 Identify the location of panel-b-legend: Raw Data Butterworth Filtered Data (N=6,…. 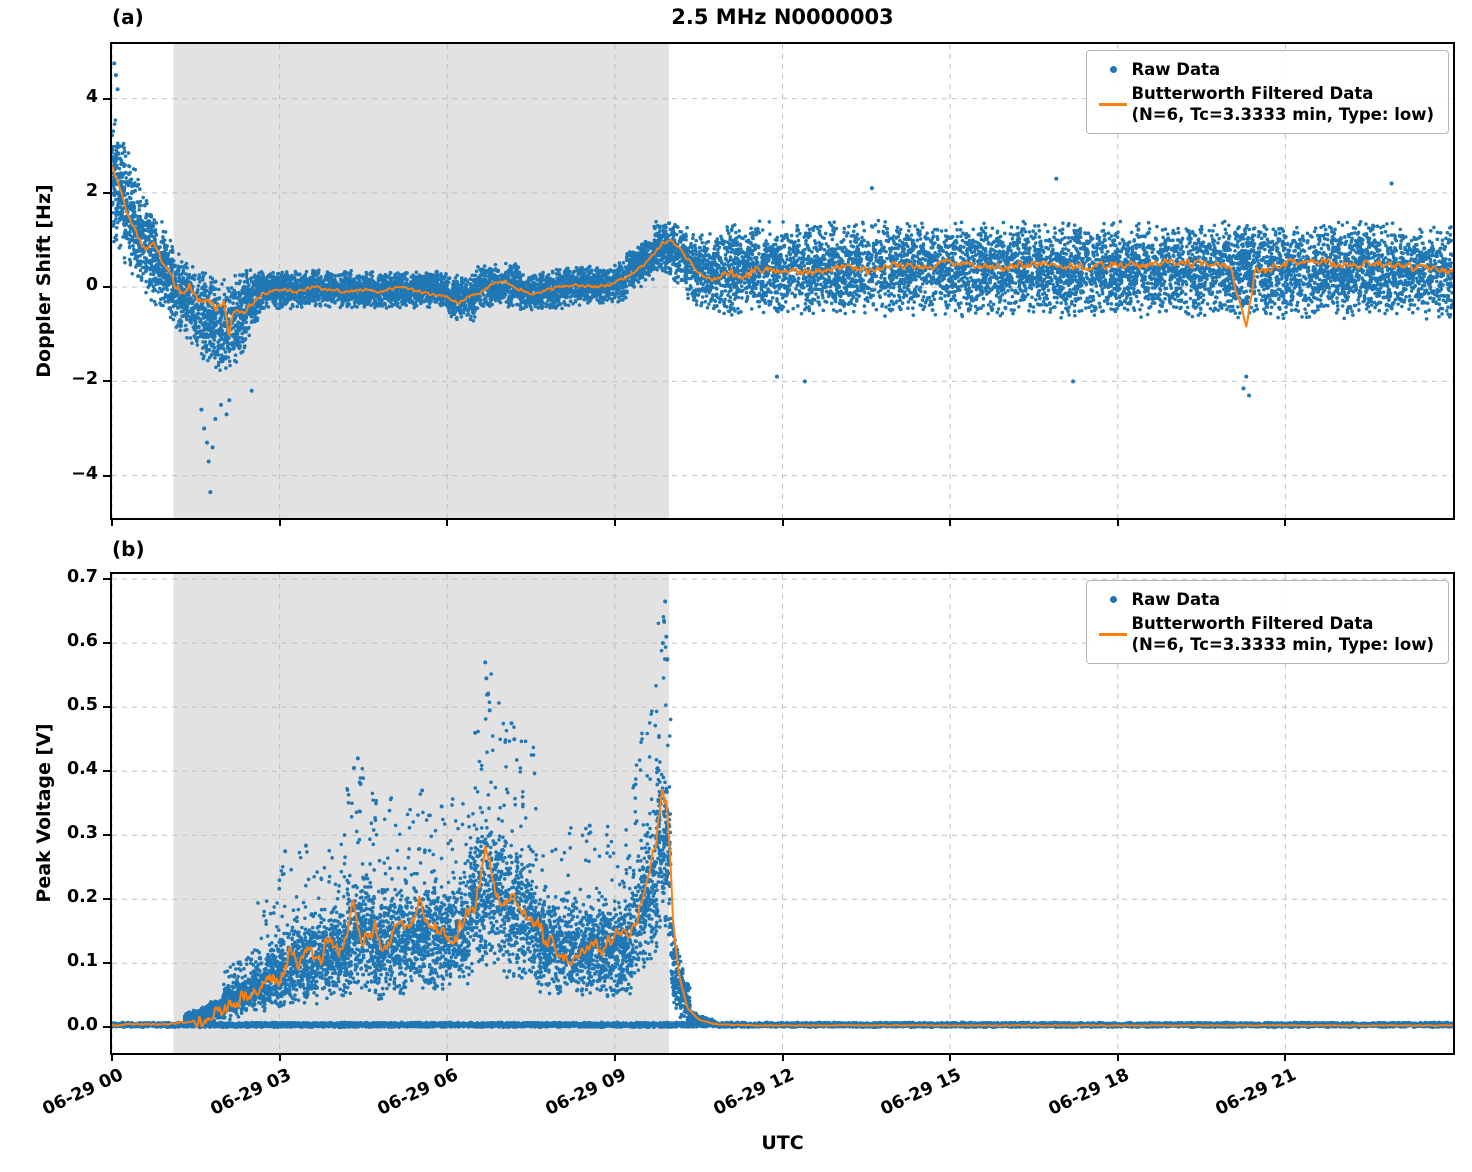
(1267, 622).